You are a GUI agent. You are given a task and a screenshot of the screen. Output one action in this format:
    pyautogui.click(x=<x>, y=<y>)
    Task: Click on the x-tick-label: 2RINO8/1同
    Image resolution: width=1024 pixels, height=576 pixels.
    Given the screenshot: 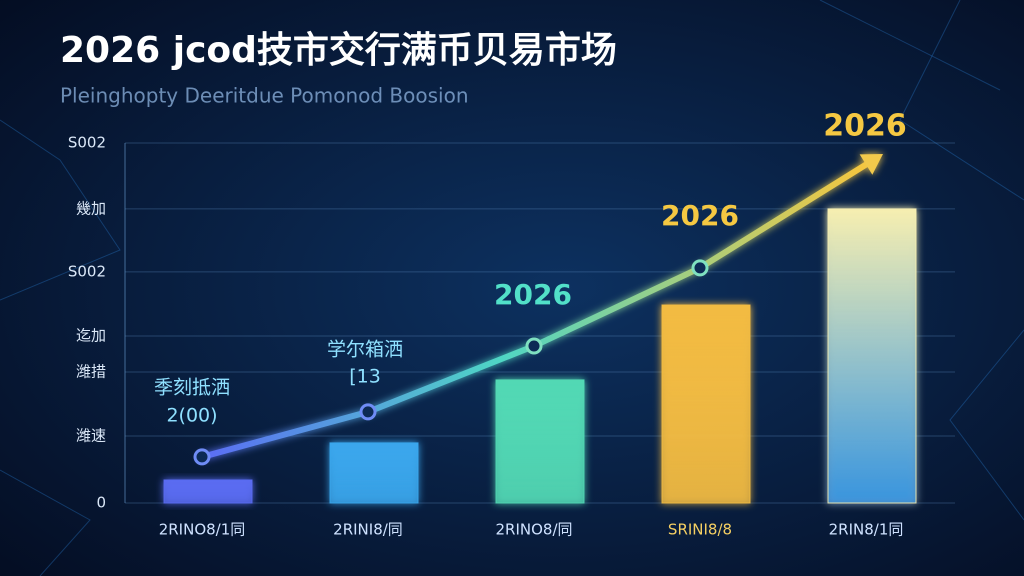 What is the action you would take?
    pyautogui.click(x=202, y=530)
    